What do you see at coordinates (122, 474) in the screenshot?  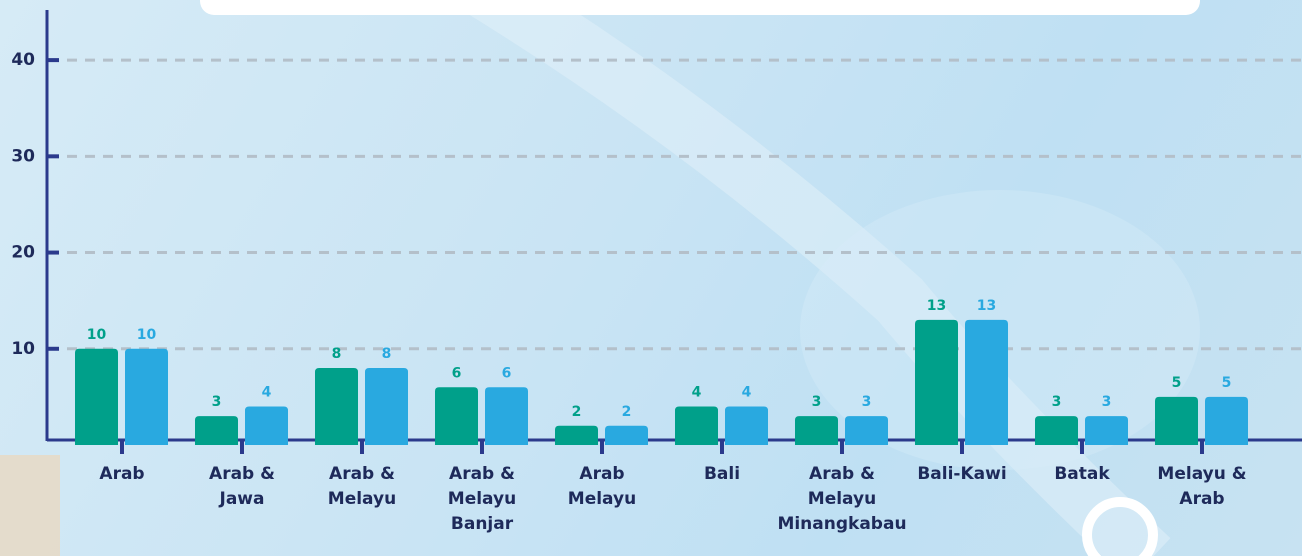 I see `x-tick-label: Arab` at bounding box center [122, 474].